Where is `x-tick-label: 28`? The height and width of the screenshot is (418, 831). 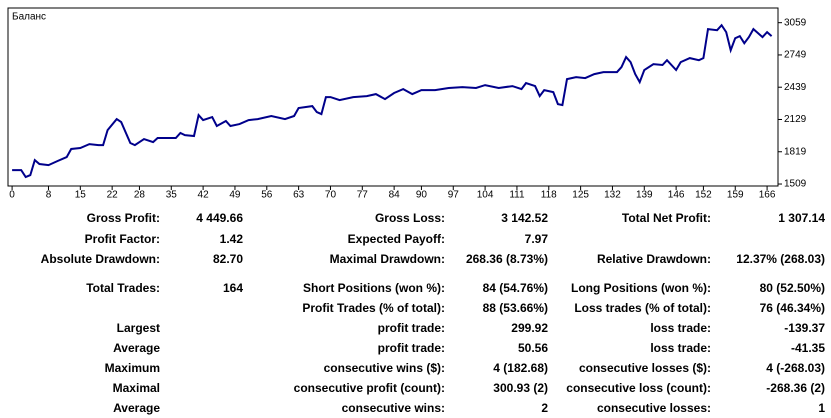
x-tick-label: 28 is located at coordinates (140, 195).